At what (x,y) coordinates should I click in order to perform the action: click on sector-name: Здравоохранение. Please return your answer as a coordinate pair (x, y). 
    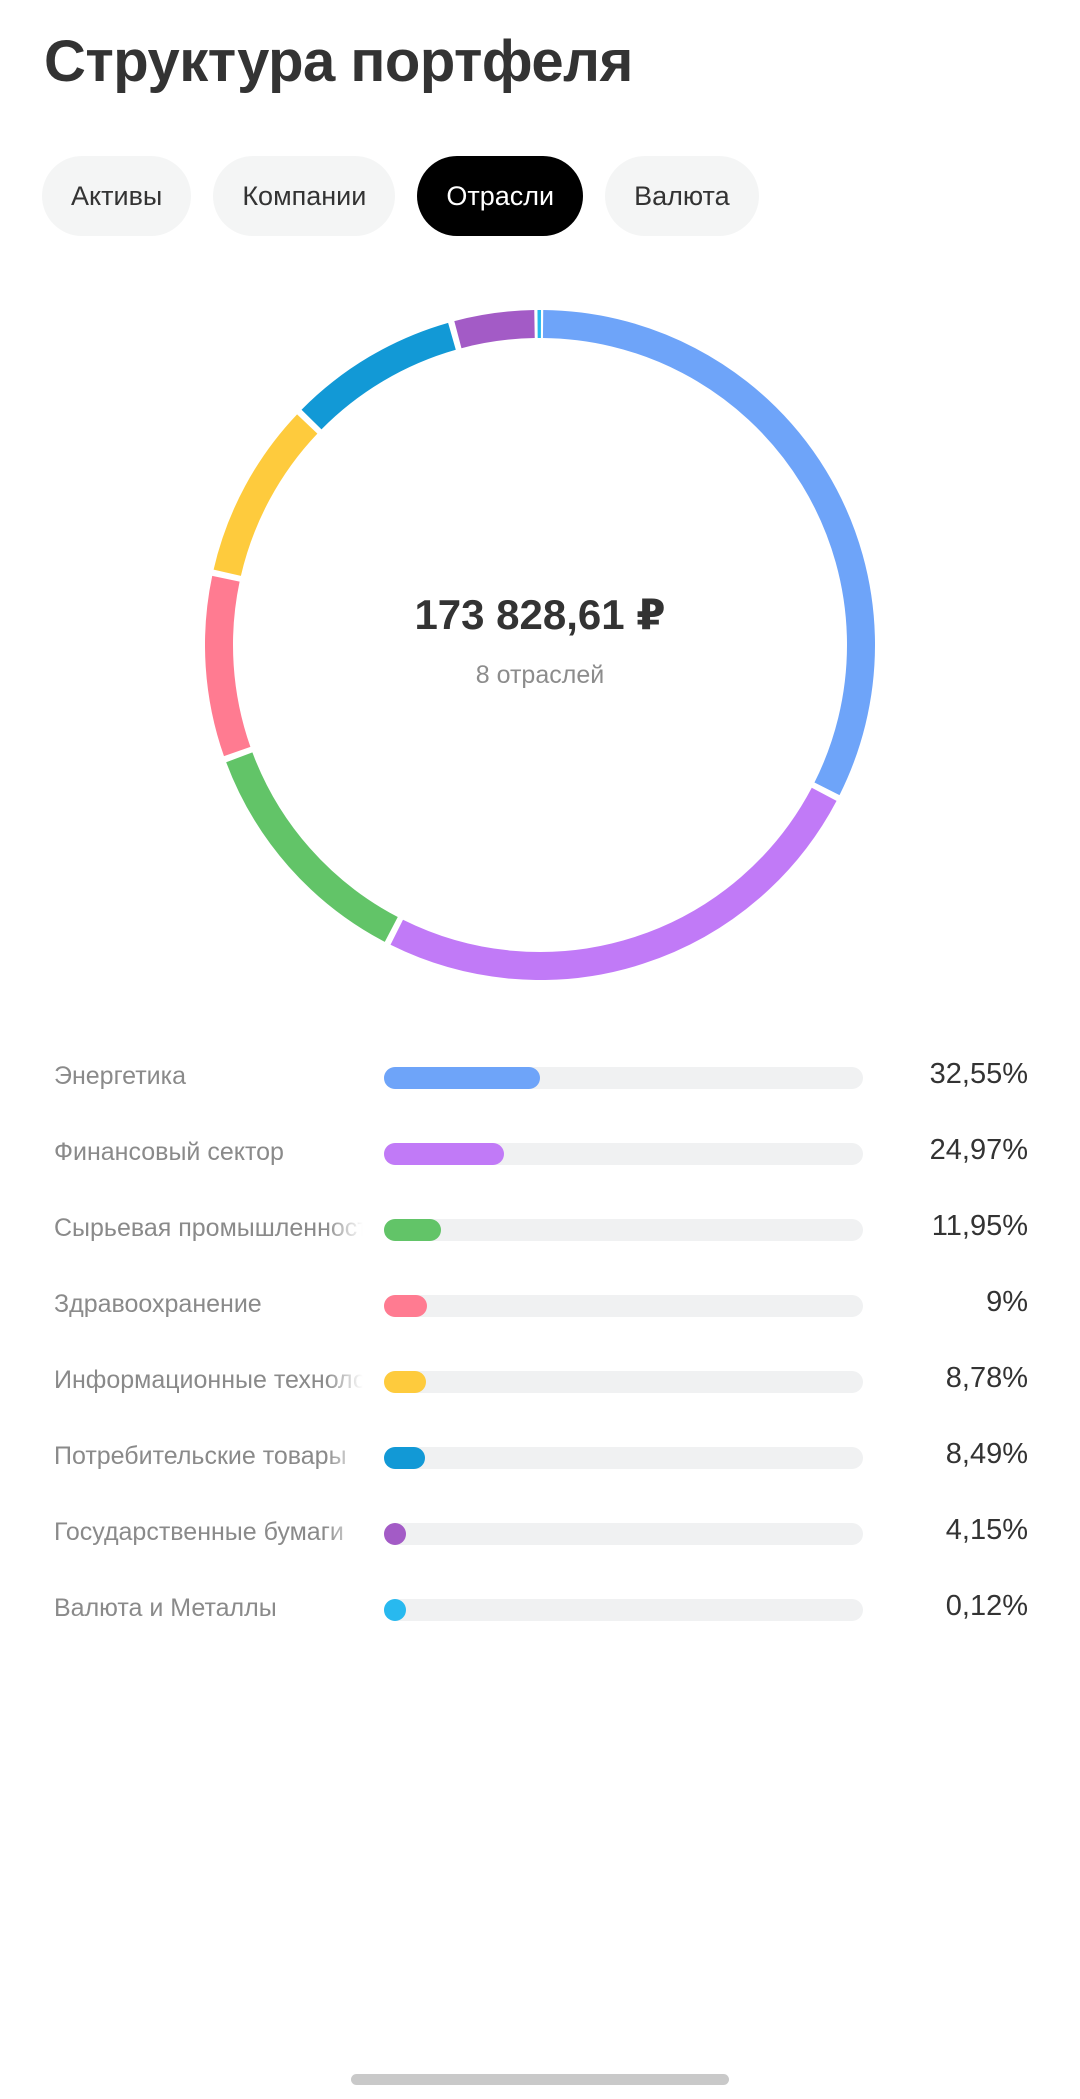
    Looking at the image, I should click on (158, 1304).